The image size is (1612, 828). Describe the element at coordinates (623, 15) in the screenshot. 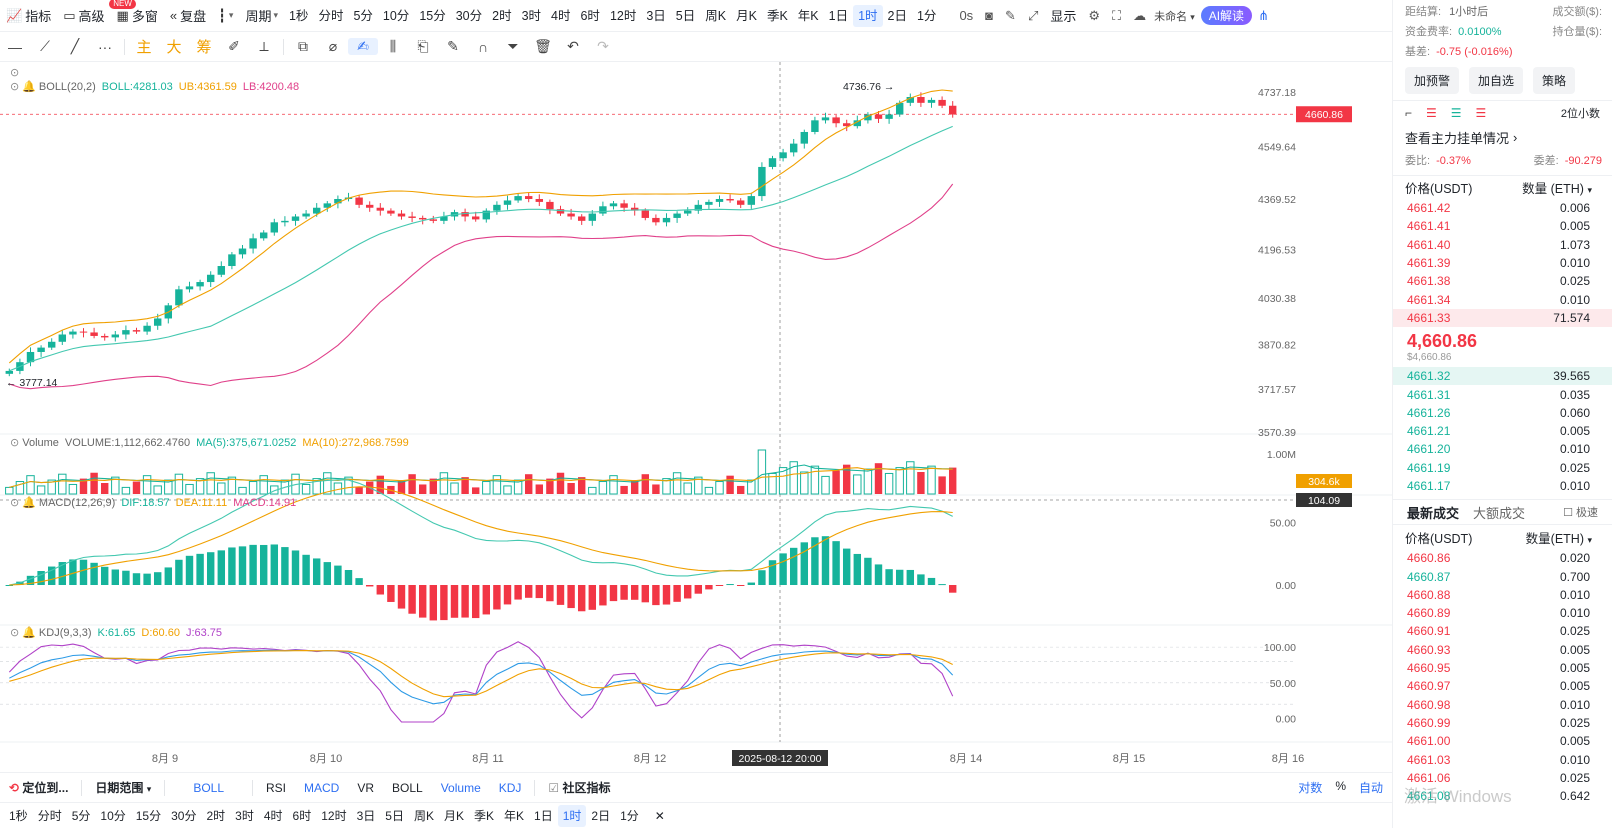

I see `period-option: 12时` at that location.